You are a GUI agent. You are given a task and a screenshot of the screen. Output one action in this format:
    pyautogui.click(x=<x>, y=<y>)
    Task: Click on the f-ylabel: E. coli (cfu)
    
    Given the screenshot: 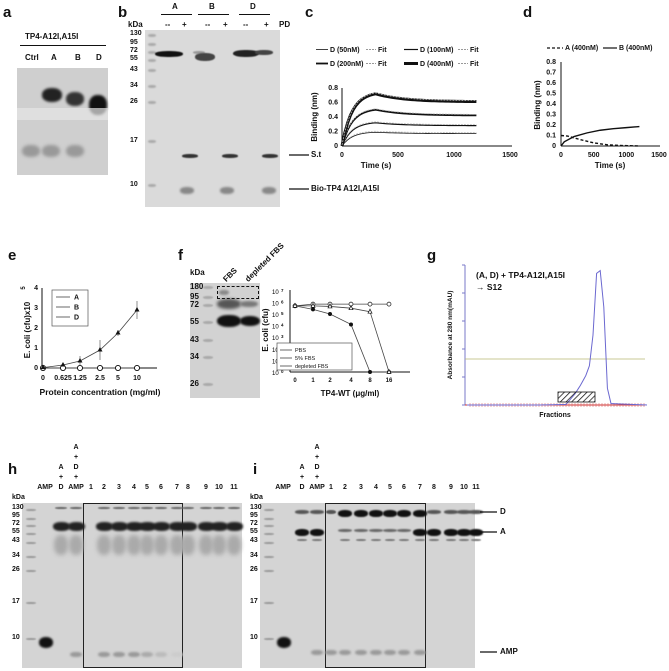 What is the action you would take?
    pyautogui.click(x=265, y=329)
    